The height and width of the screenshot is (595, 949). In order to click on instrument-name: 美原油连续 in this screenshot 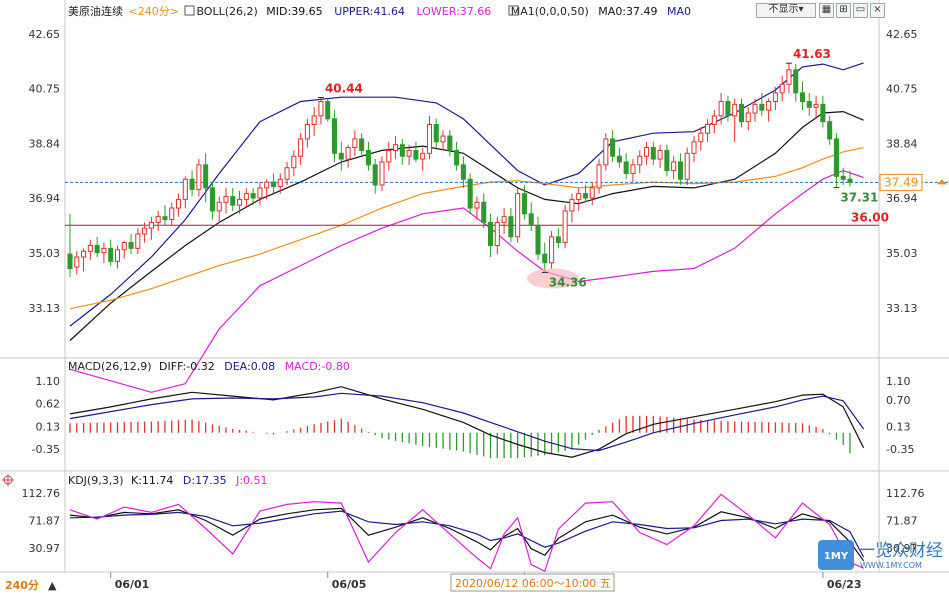, I will do `click(95, 11)`.